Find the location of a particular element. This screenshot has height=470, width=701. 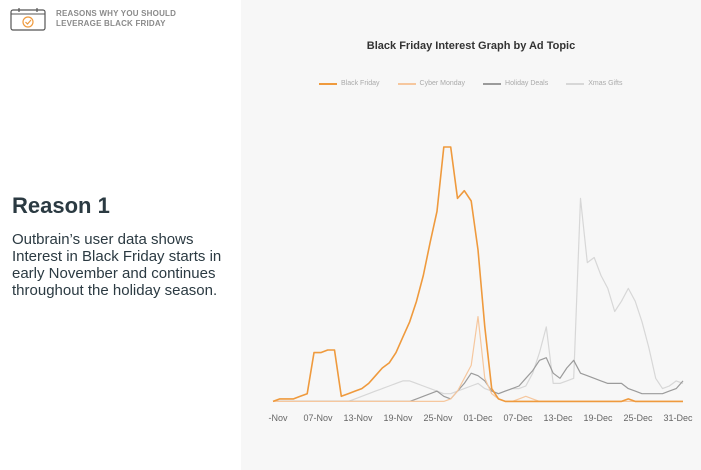

legend-label: Cyber Monday is located at coordinates (442, 83).